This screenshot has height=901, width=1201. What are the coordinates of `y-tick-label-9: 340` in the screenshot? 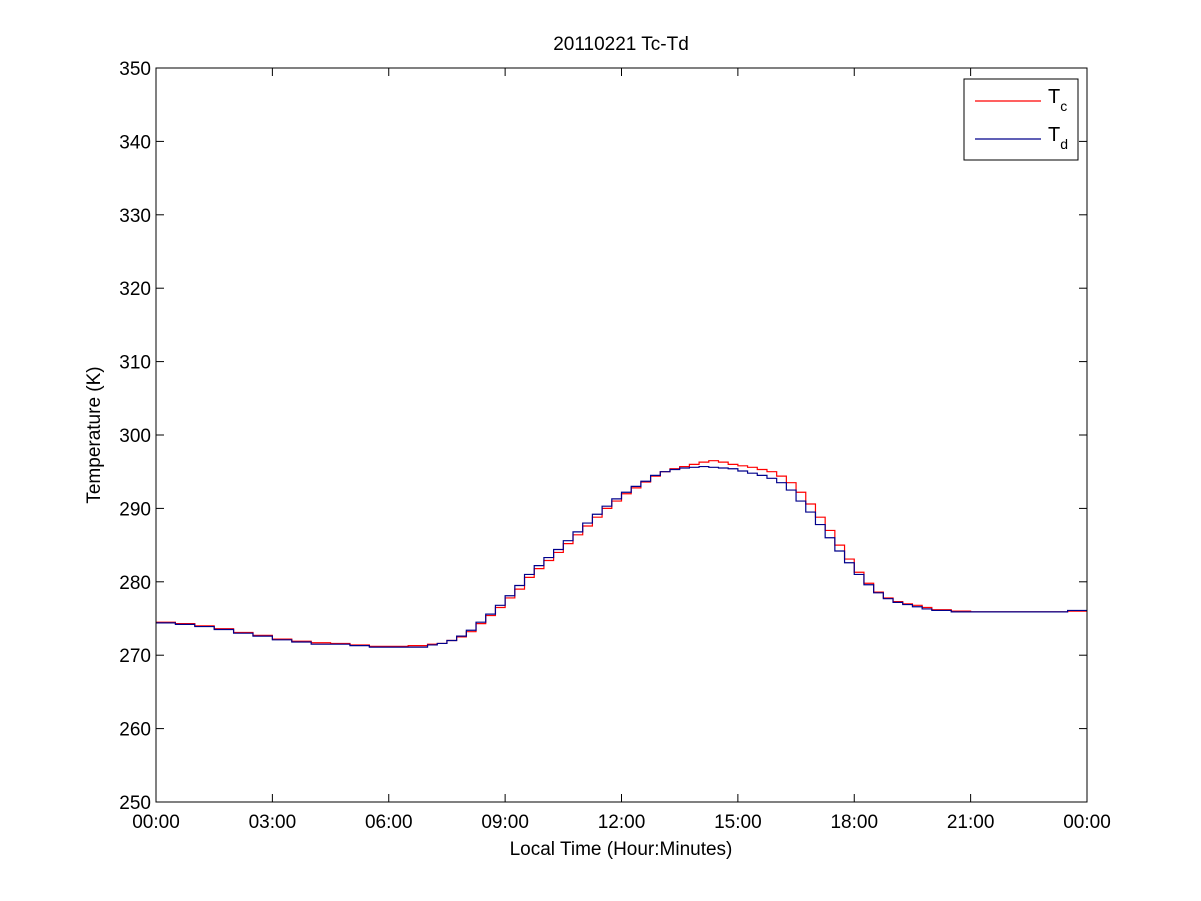 It's located at (135, 142).